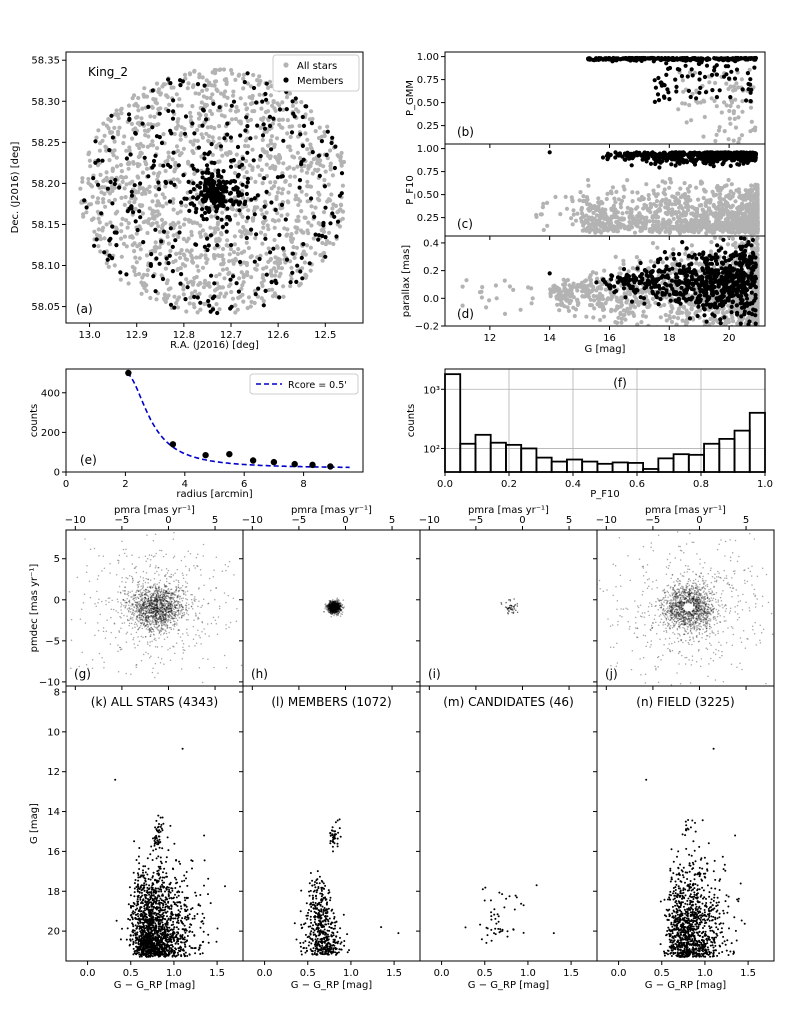  I want to click on field-series, so click(717, 105).